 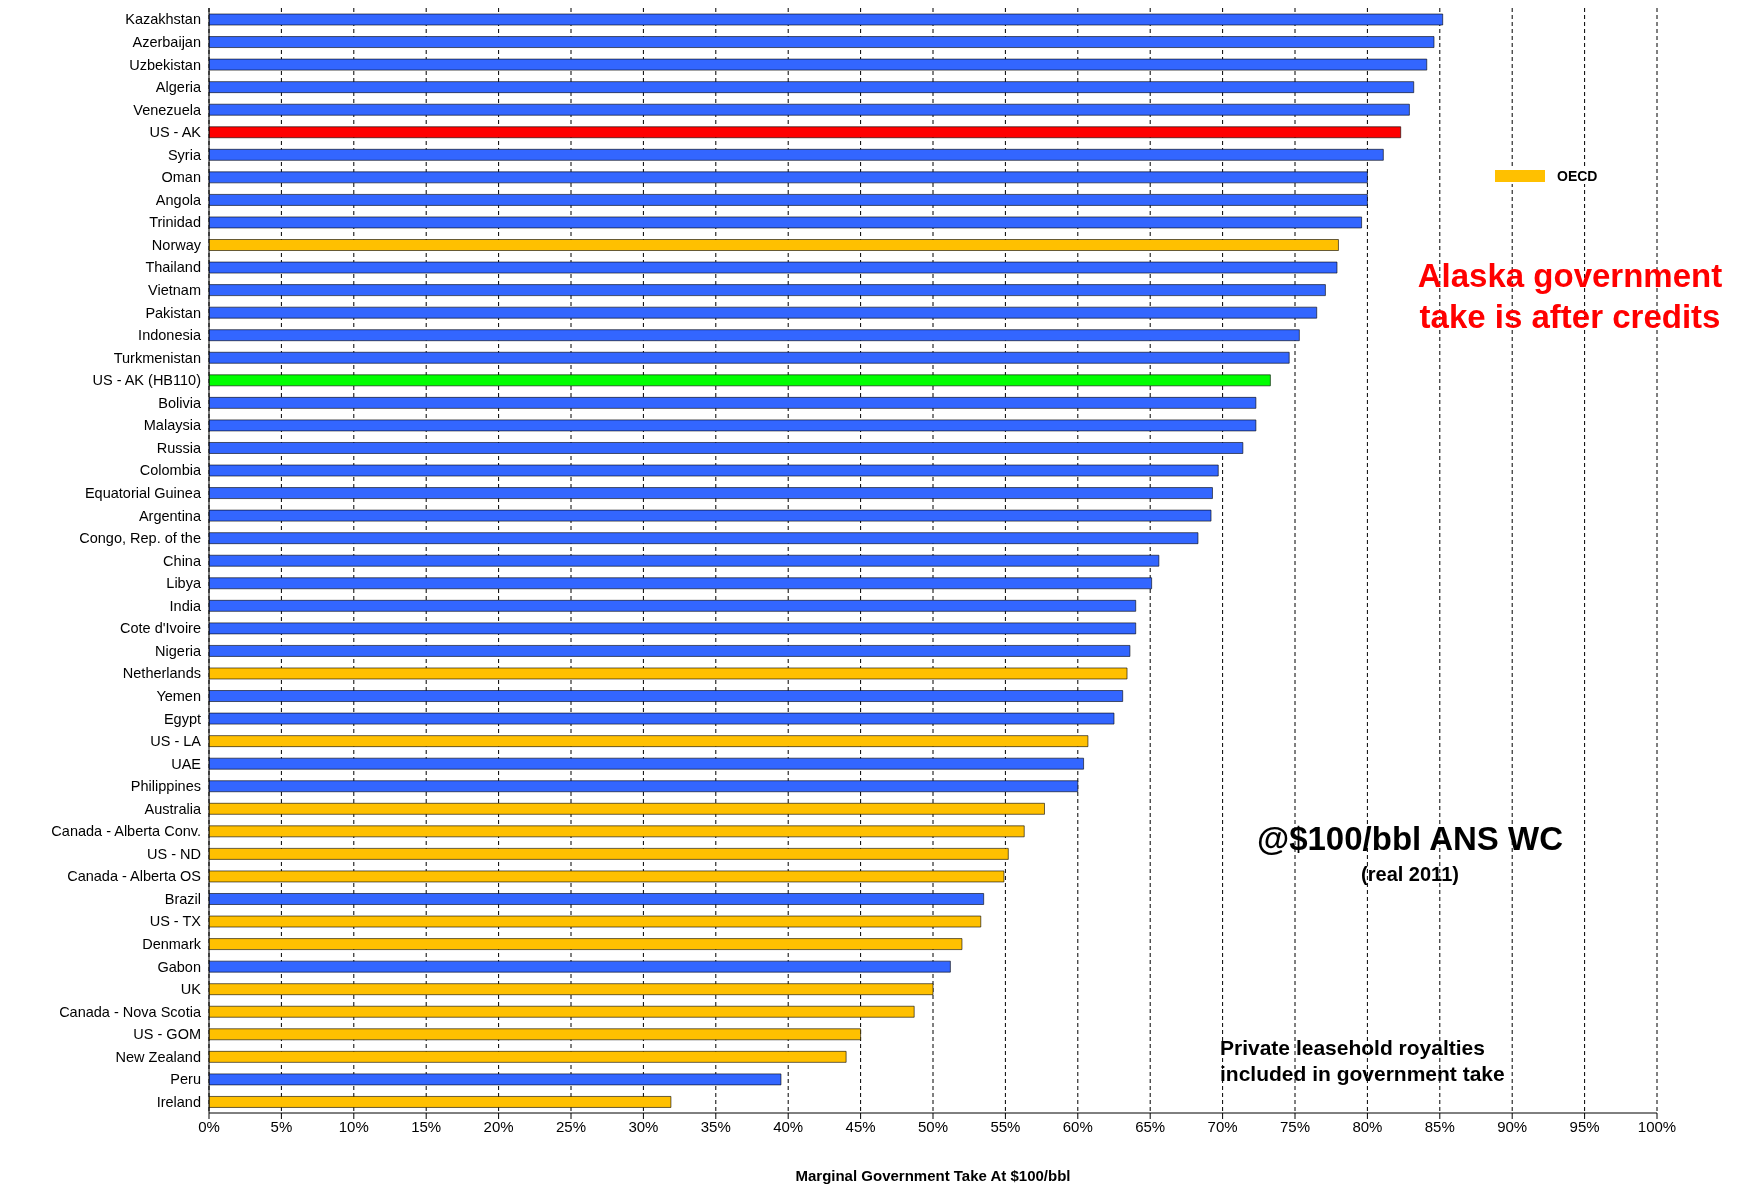 What do you see at coordinates (1363, 1061) in the screenshot?
I see `annotation: Private leasehold royalties included in government take` at bounding box center [1363, 1061].